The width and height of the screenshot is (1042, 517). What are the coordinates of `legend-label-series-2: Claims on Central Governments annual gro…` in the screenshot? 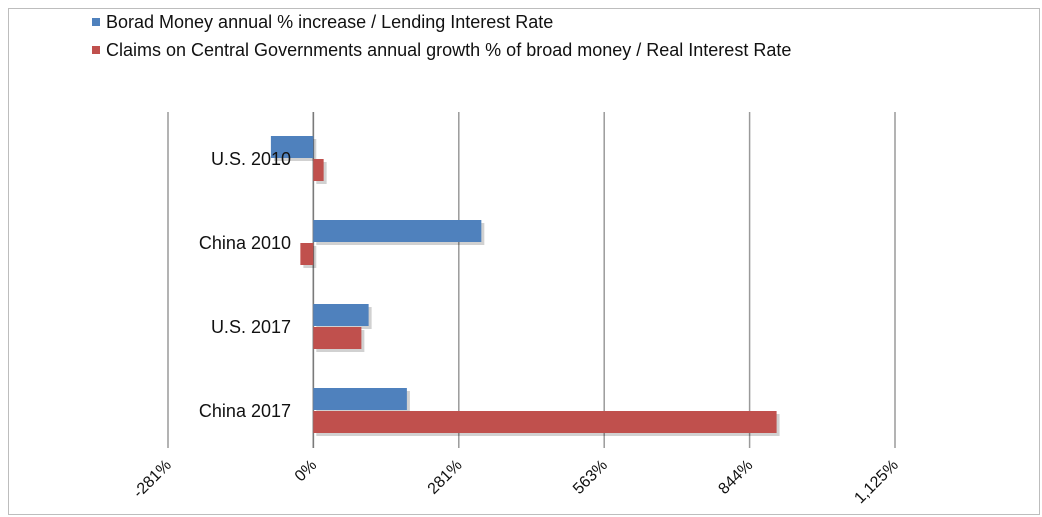 It's located at (449, 49).